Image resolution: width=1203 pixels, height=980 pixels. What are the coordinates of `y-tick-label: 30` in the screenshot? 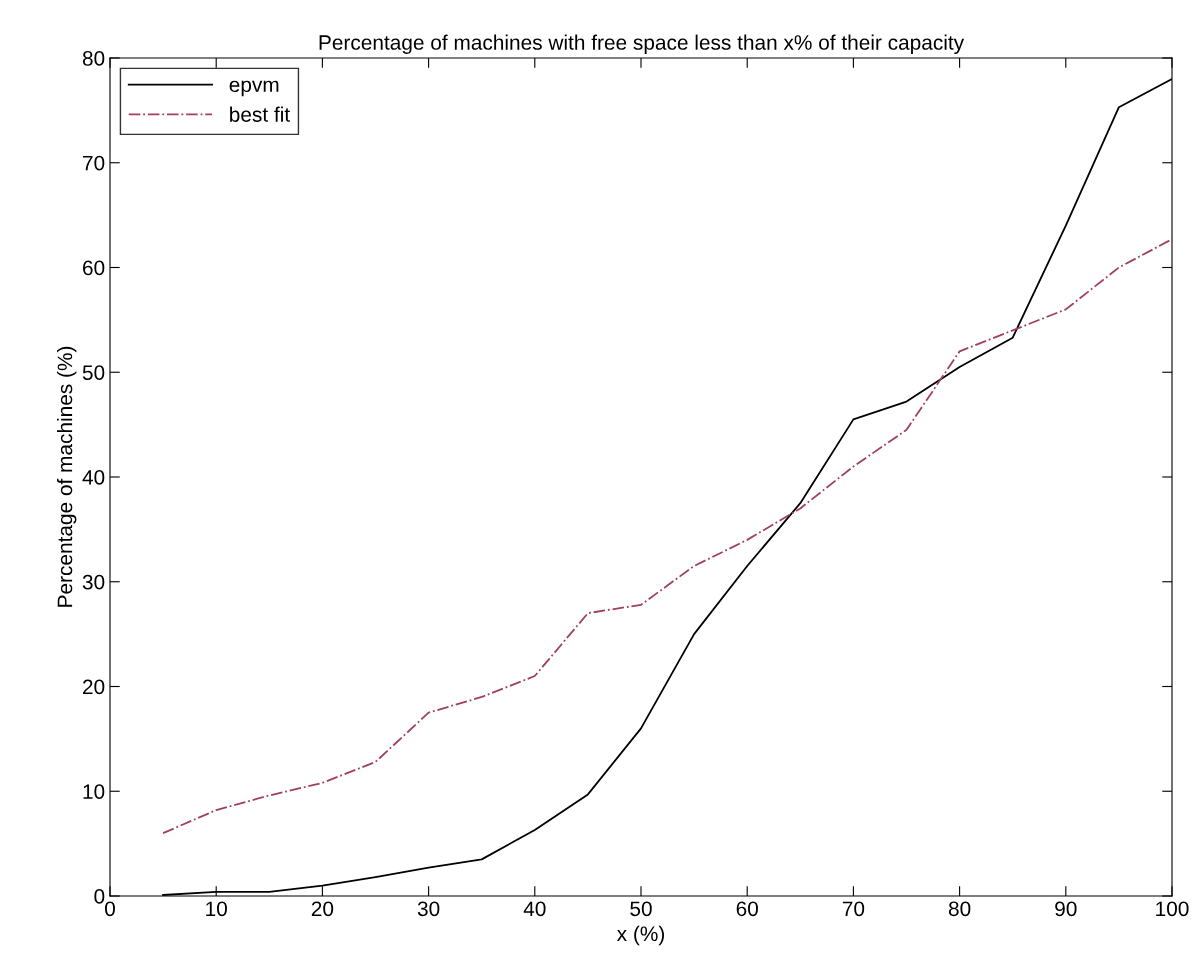 It's located at (93, 582).